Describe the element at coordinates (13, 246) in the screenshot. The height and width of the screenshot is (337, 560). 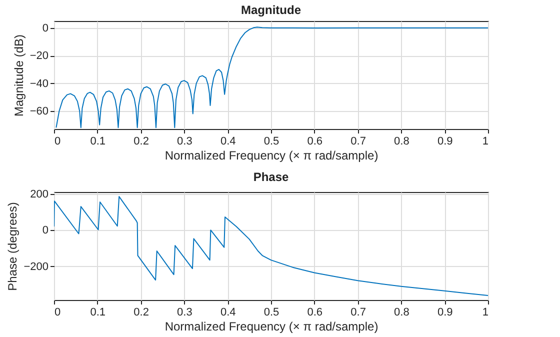
I see `y-axis-title: Phase (degrees)` at that location.